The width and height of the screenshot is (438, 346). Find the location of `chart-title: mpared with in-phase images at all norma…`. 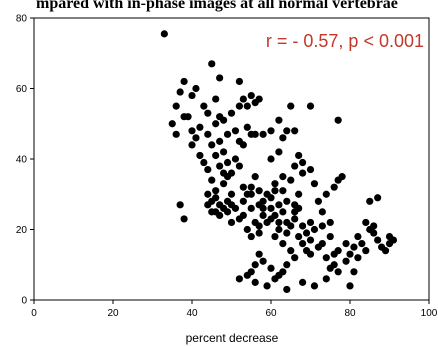

chart-title: mpared with in-phase images at all norma… is located at coordinates (217, 6).